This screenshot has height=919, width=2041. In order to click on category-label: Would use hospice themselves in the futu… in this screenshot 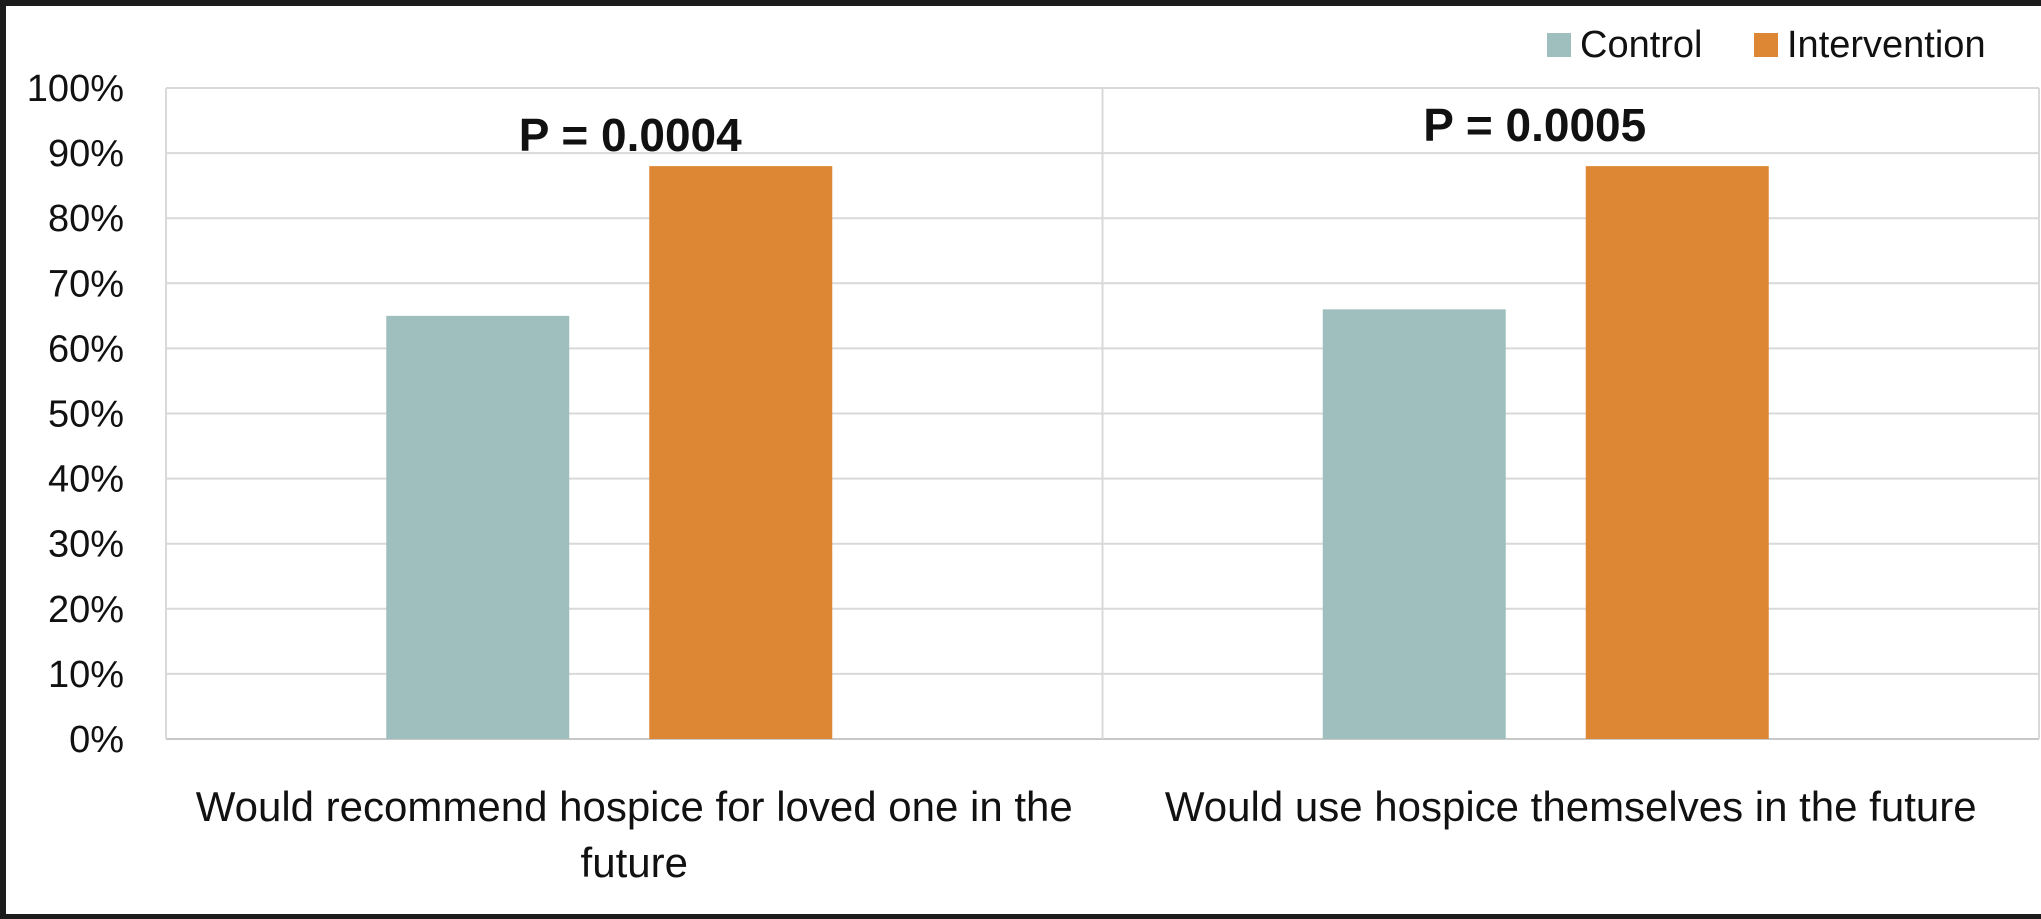, I will do `click(1571, 806)`.